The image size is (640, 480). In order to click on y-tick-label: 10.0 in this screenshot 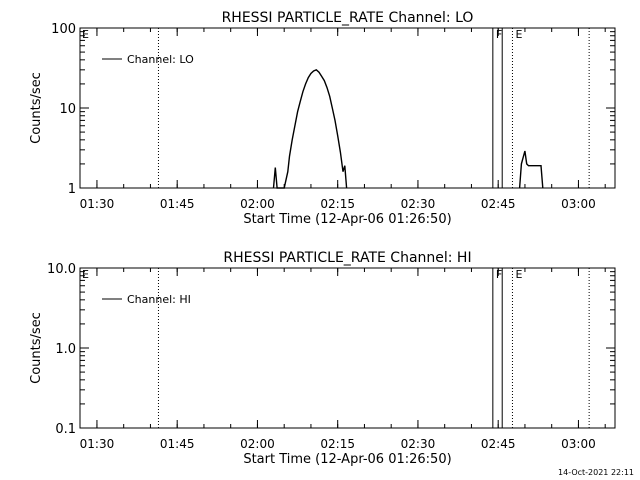, I will do `click(61, 269)`.